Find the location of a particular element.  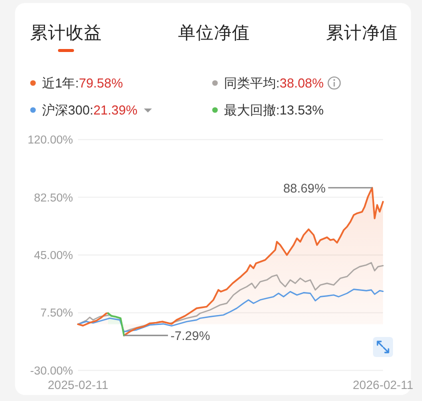

x-tick-label: 2026-02-11 is located at coordinates (383, 385).